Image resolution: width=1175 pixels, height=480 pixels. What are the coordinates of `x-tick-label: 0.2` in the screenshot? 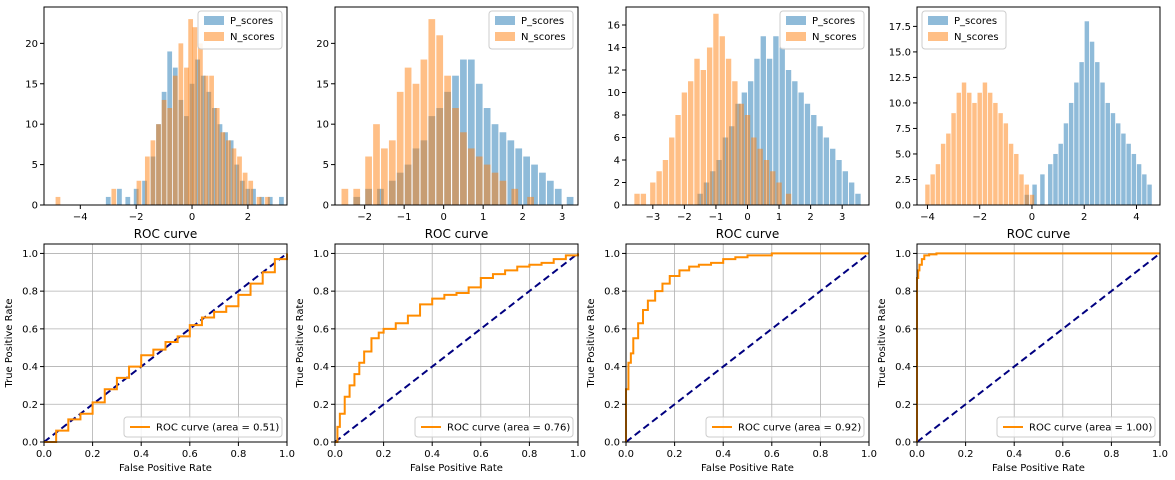 It's located at (675, 454).